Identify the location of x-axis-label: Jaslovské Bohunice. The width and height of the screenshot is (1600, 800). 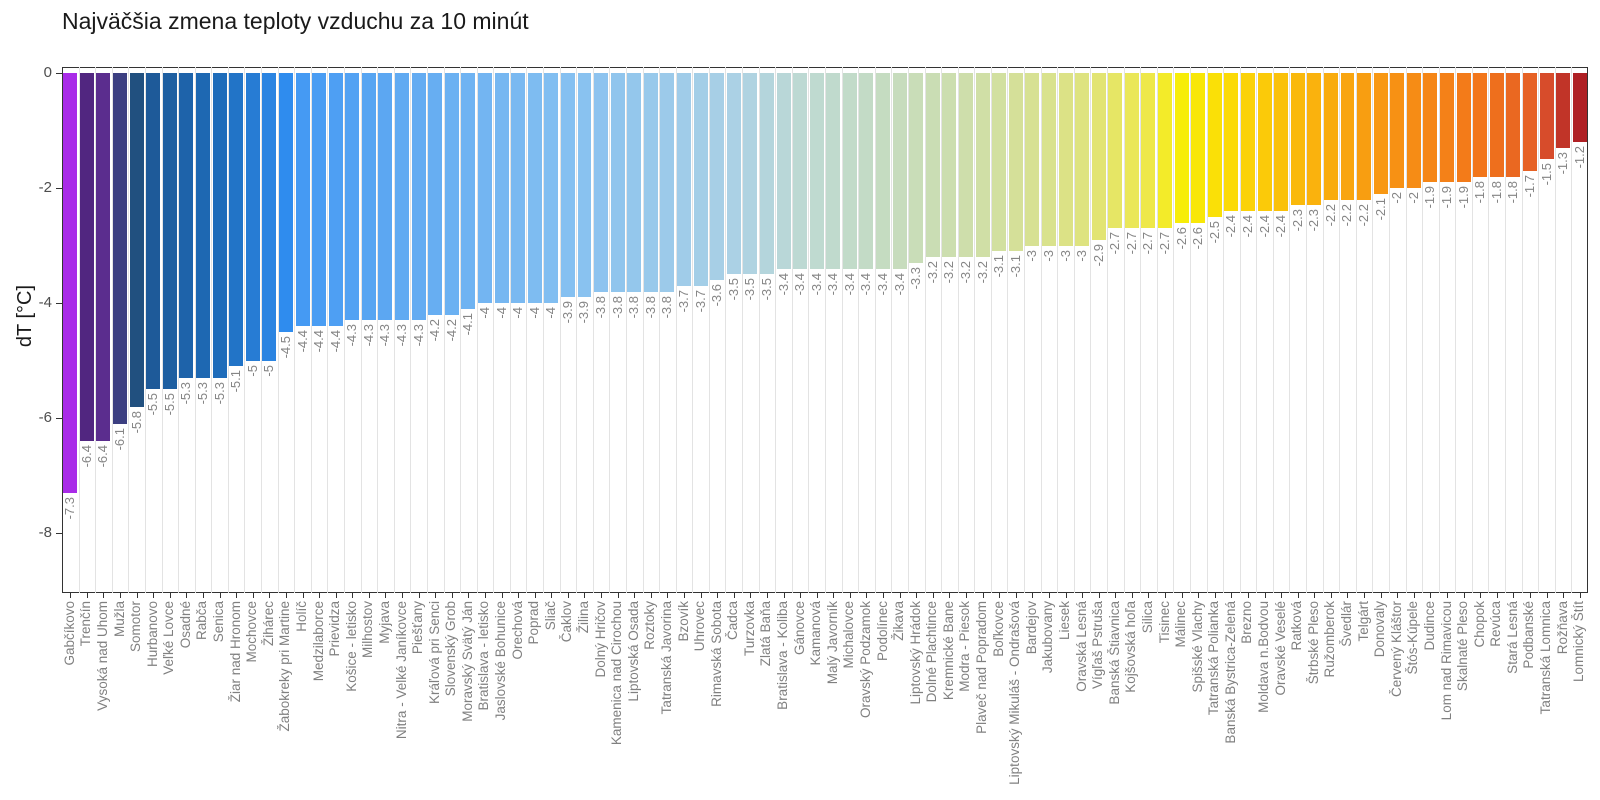
(501, 661).